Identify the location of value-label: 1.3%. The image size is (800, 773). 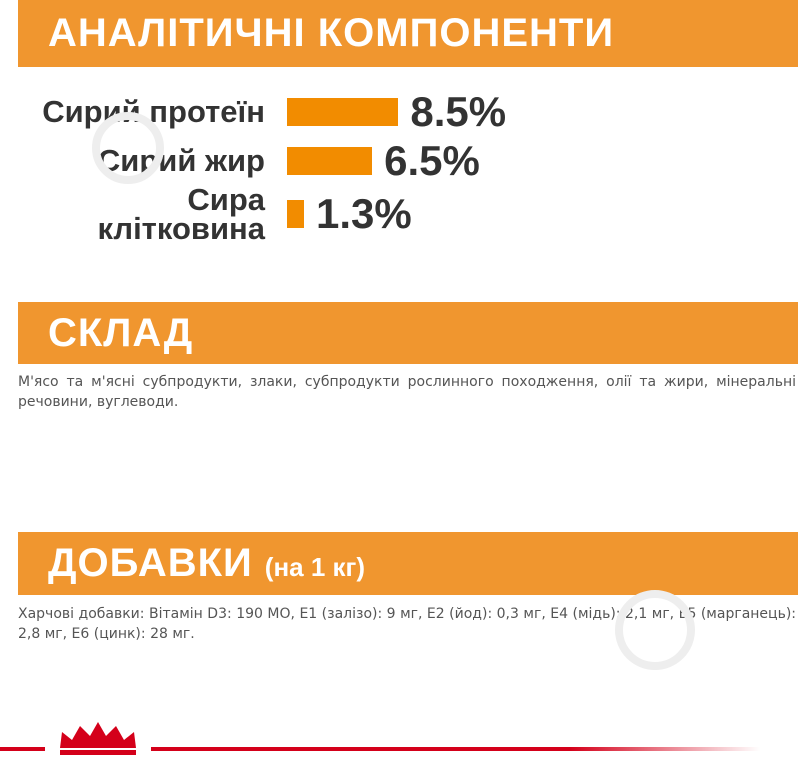
(364, 213).